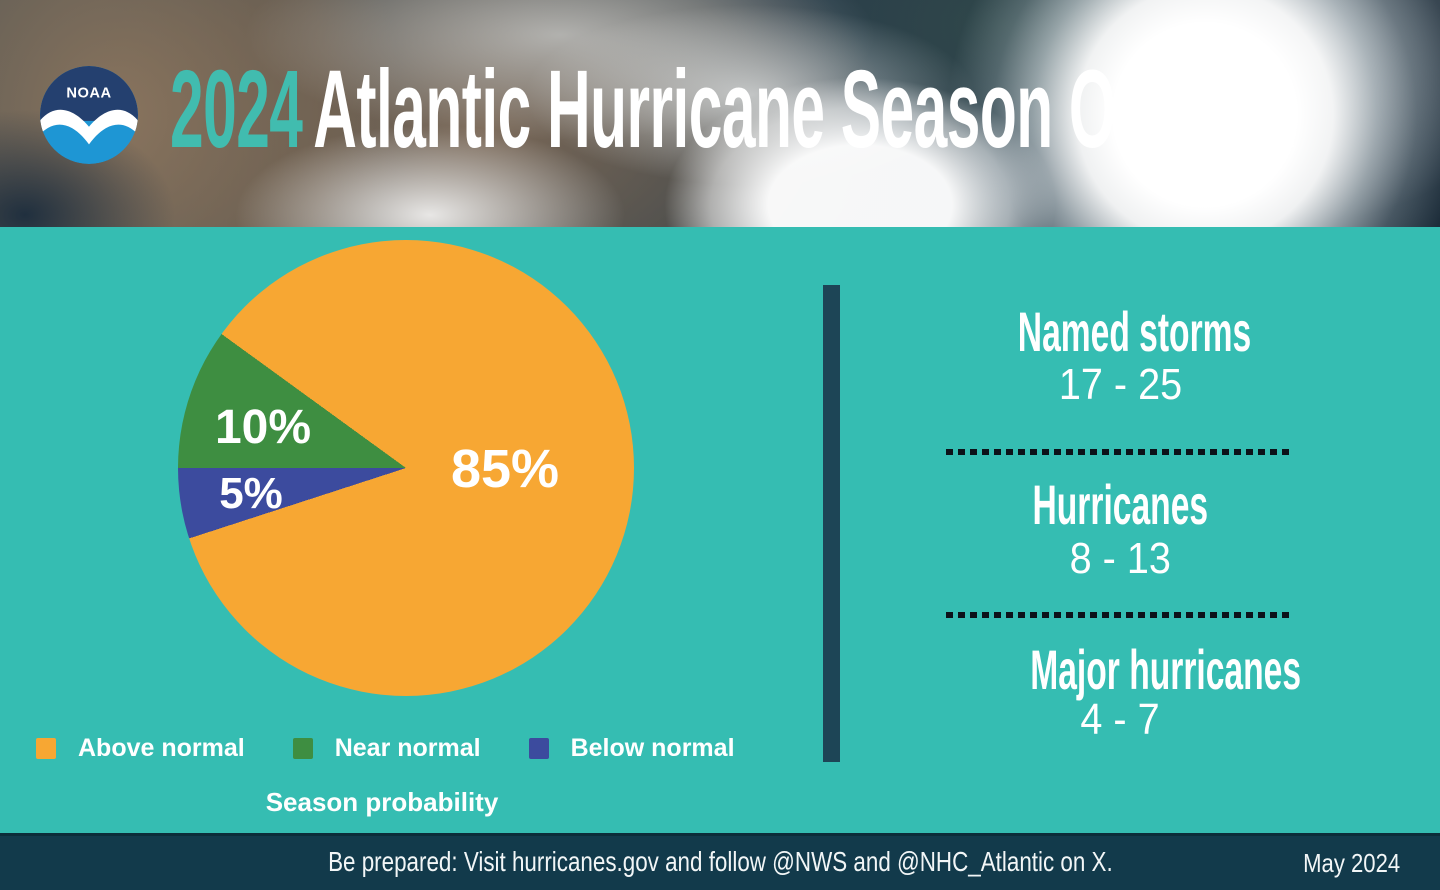 Image resolution: width=1440 pixels, height=890 pixels. What do you see at coordinates (251, 493) in the screenshot?
I see `pie-label-below-normal: 5%` at bounding box center [251, 493].